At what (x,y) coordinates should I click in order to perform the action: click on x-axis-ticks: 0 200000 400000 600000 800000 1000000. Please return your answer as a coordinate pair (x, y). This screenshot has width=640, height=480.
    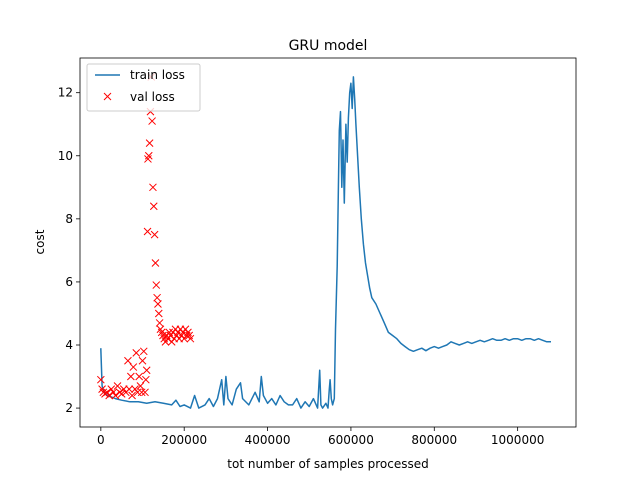
    Looking at the image, I should click on (320, 437).